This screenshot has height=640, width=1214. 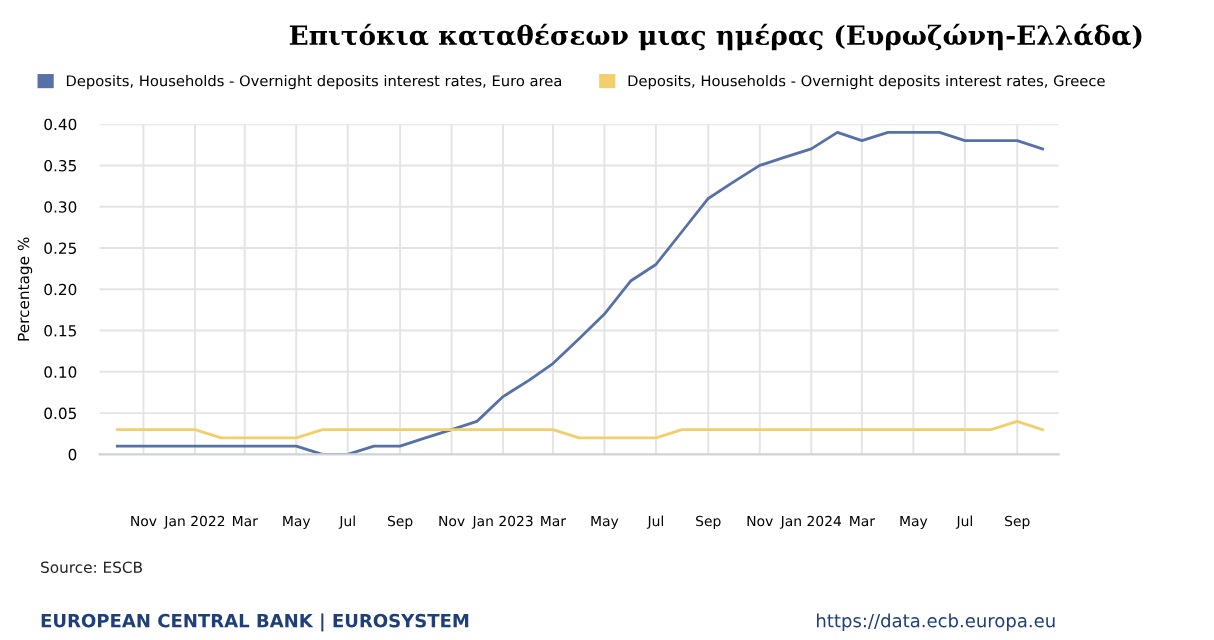 I want to click on text: EUROPEAN CENTRAL BANK | EUROSYSTEM, so click(x=255, y=622).